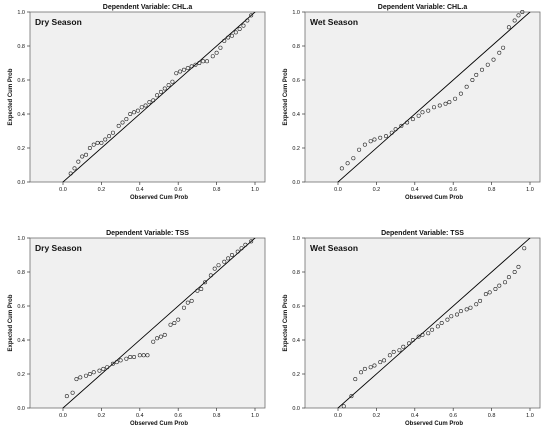  I want to click on season-label: Dry Season, so click(58, 248).